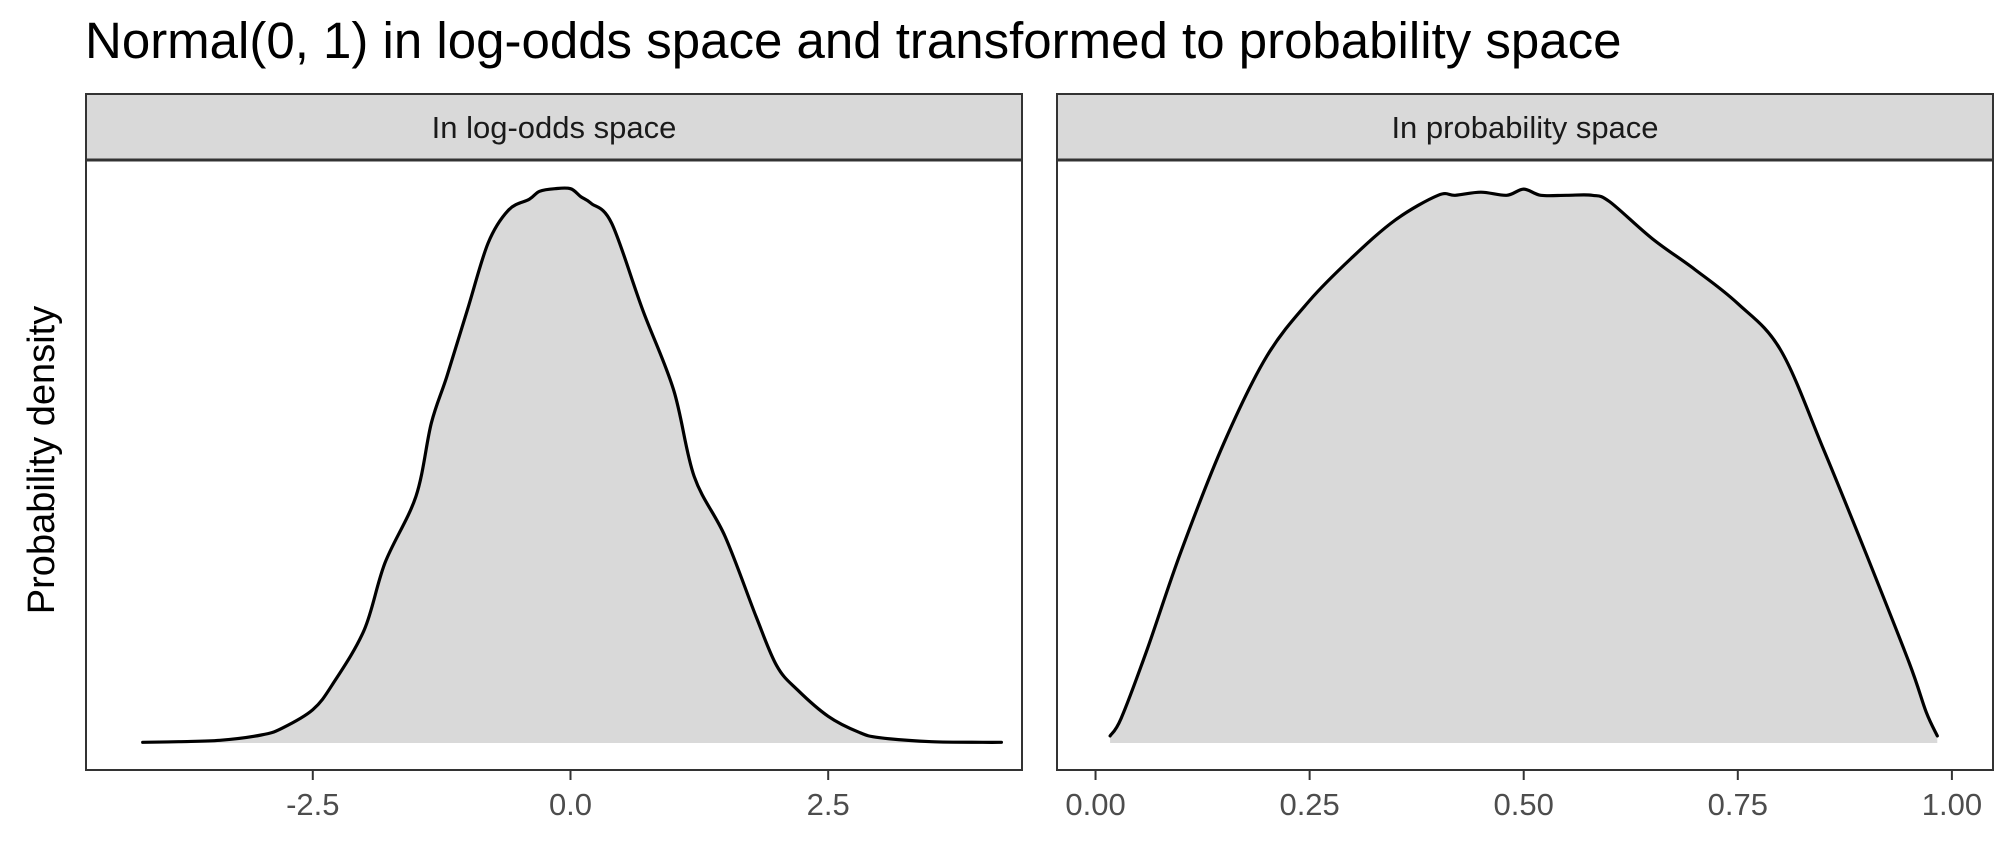 Image resolution: width=2016 pixels, height=864 pixels. What do you see at coordinates (1738, 804) in the screenshot?
I see `x-tick-label: 0.75` at bounding box center [1738, 804].